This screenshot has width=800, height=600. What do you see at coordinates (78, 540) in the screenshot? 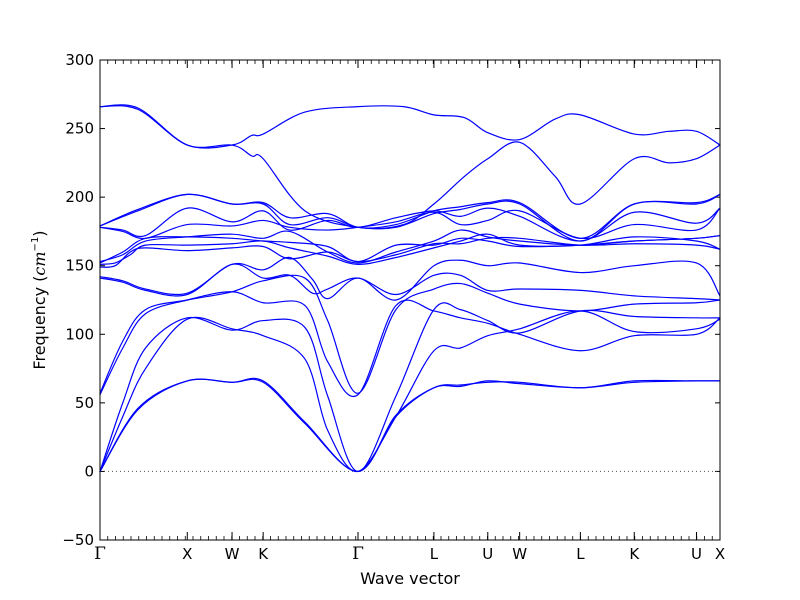
I see `ytick-label: −50` at bounding box center [78, 540].